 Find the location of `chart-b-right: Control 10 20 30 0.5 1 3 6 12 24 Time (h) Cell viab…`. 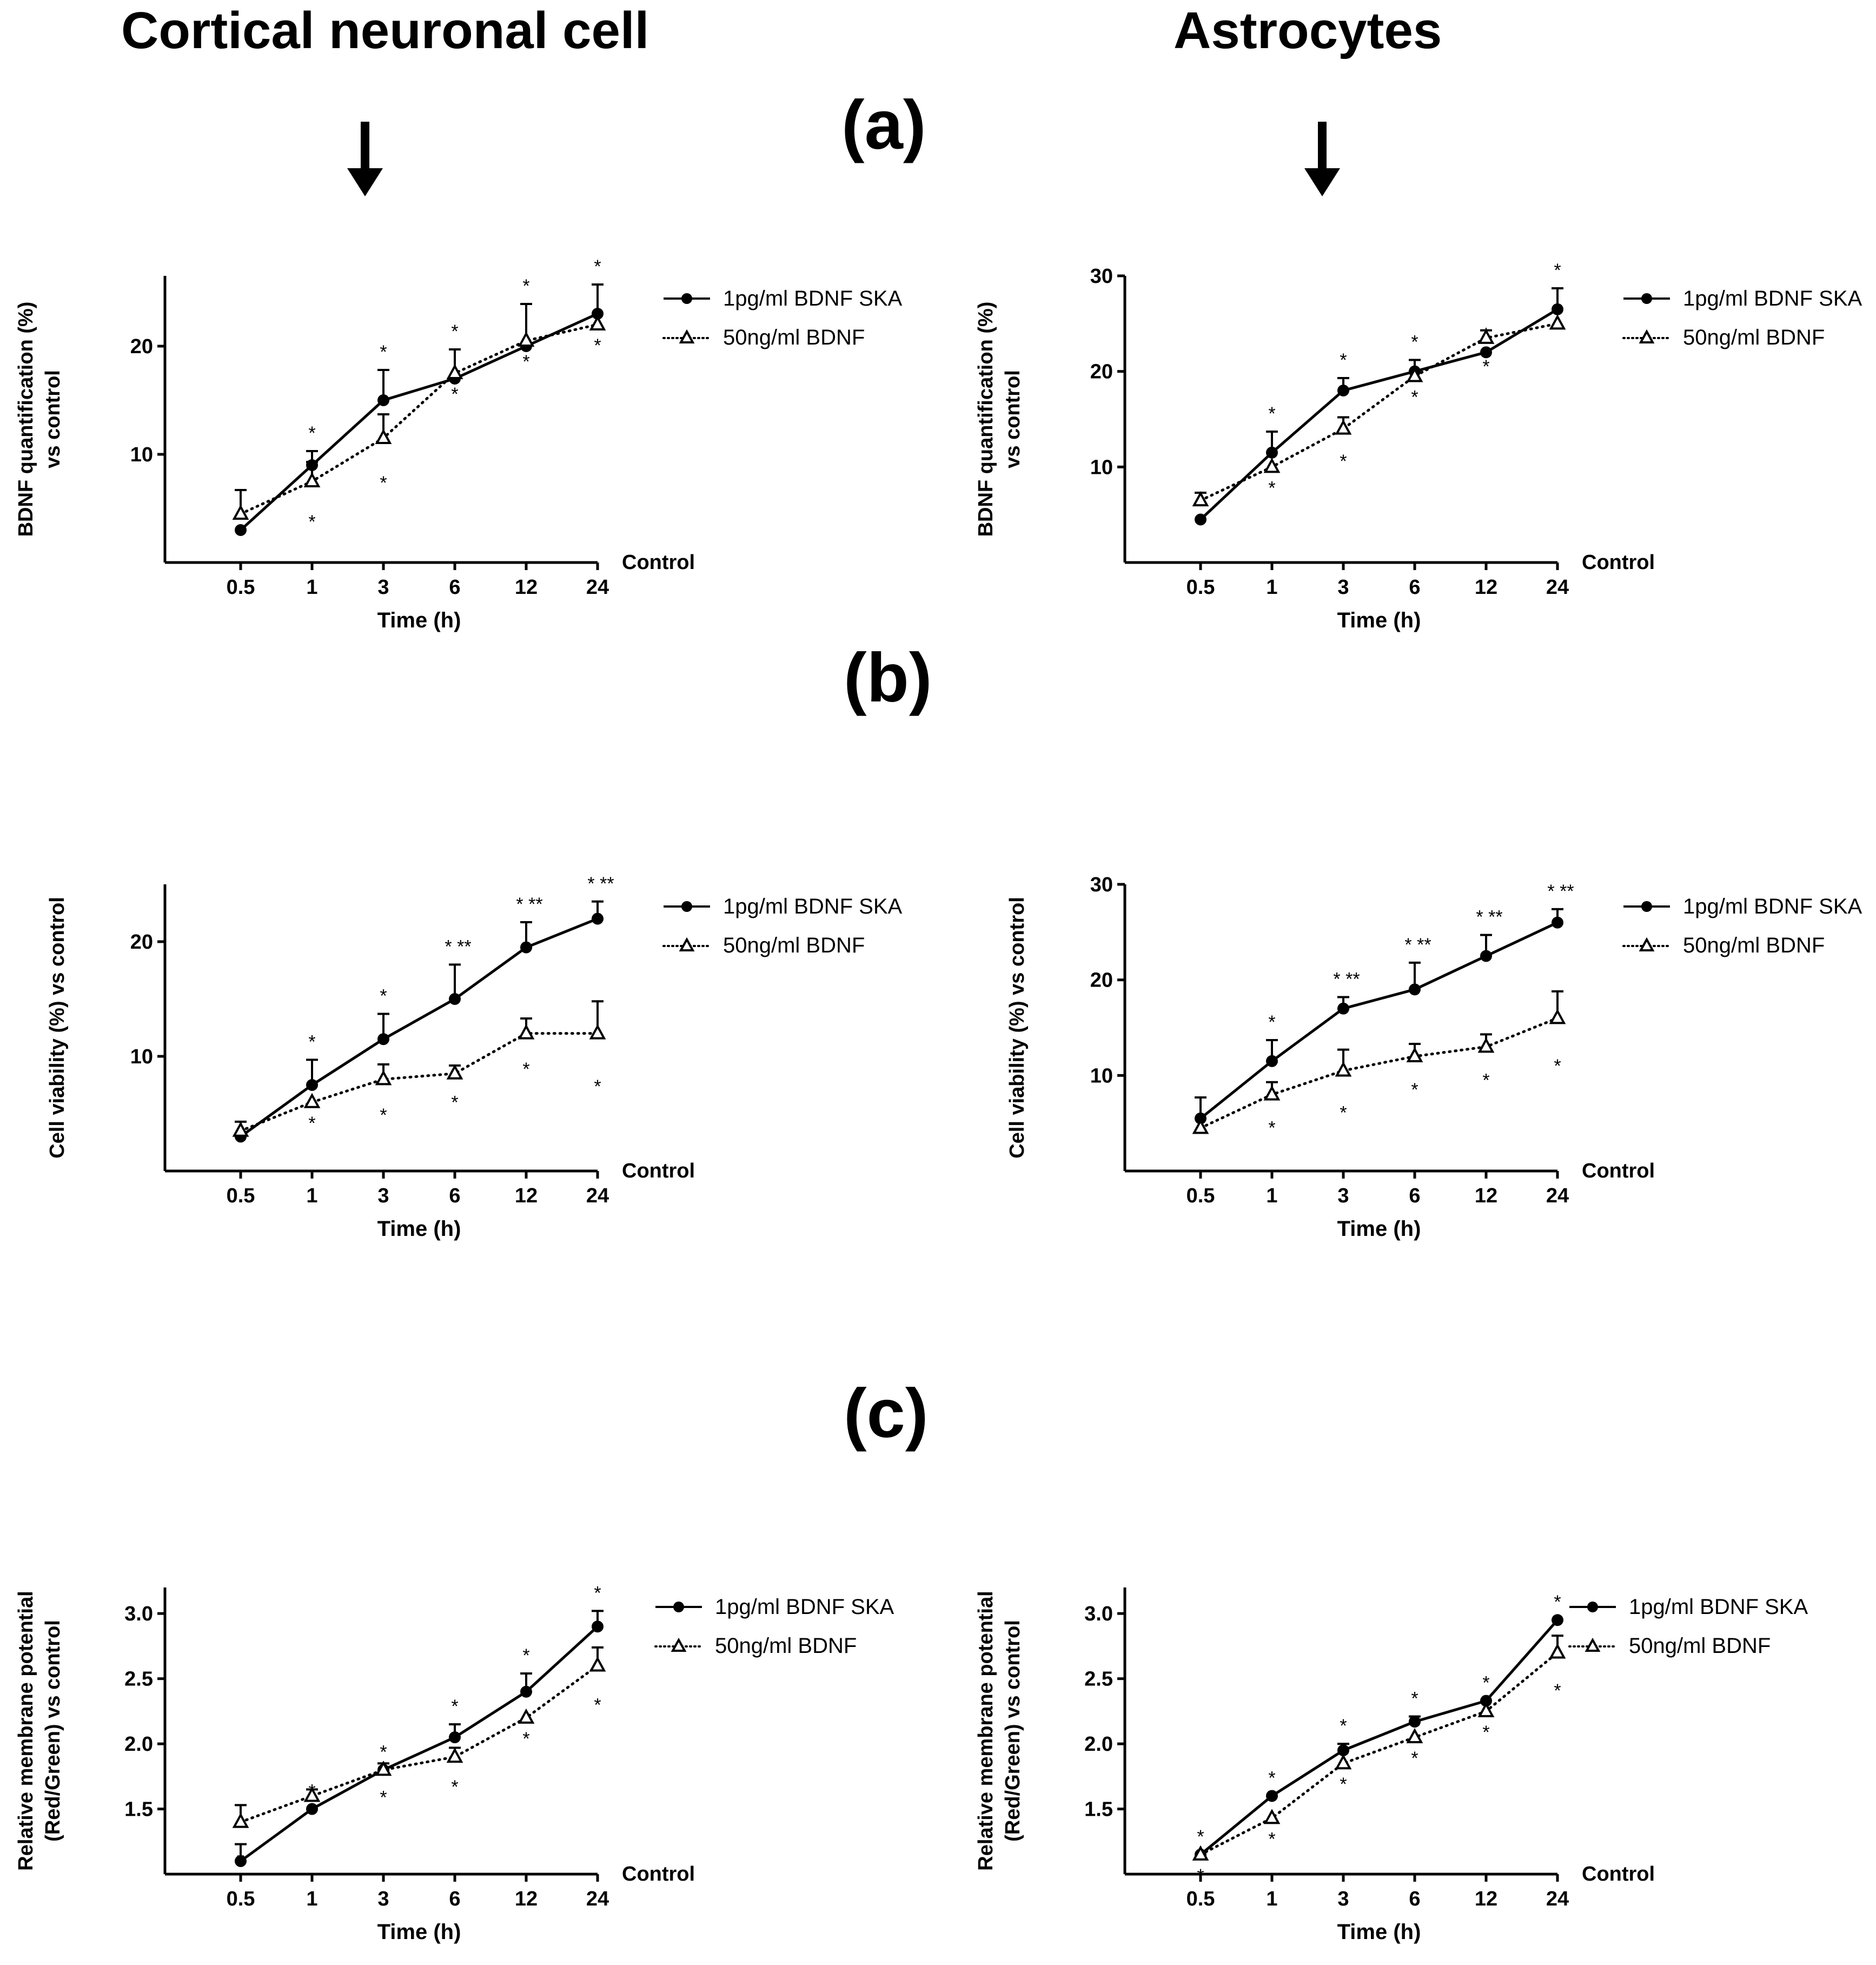

chart-b-right: Control 10 20 30 0.5 1 3 6 12 24 Time (h) Cell viab… is located at coordinates (1330, 1057).